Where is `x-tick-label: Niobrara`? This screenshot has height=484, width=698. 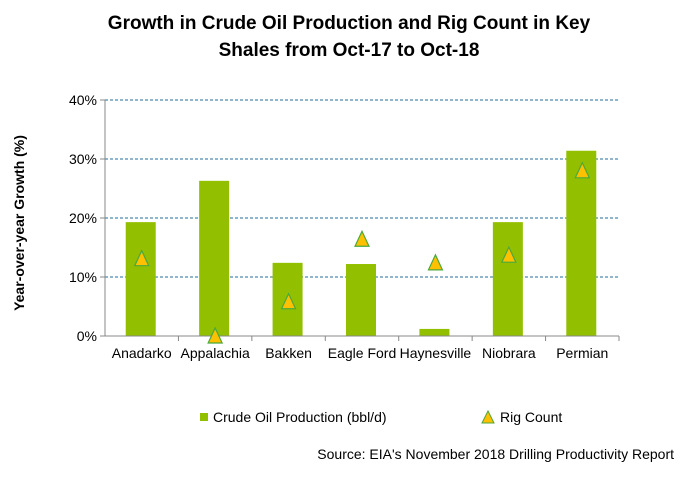
x-tick-label: Niobrara is located at coordinates (509, 353).